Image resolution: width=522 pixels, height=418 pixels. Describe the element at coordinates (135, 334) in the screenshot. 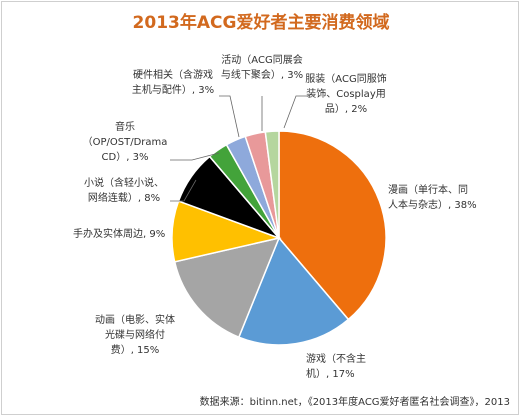

I see `slice-label-3: 动画（电影、实体光碟与网络付费）, 15%` at that location.